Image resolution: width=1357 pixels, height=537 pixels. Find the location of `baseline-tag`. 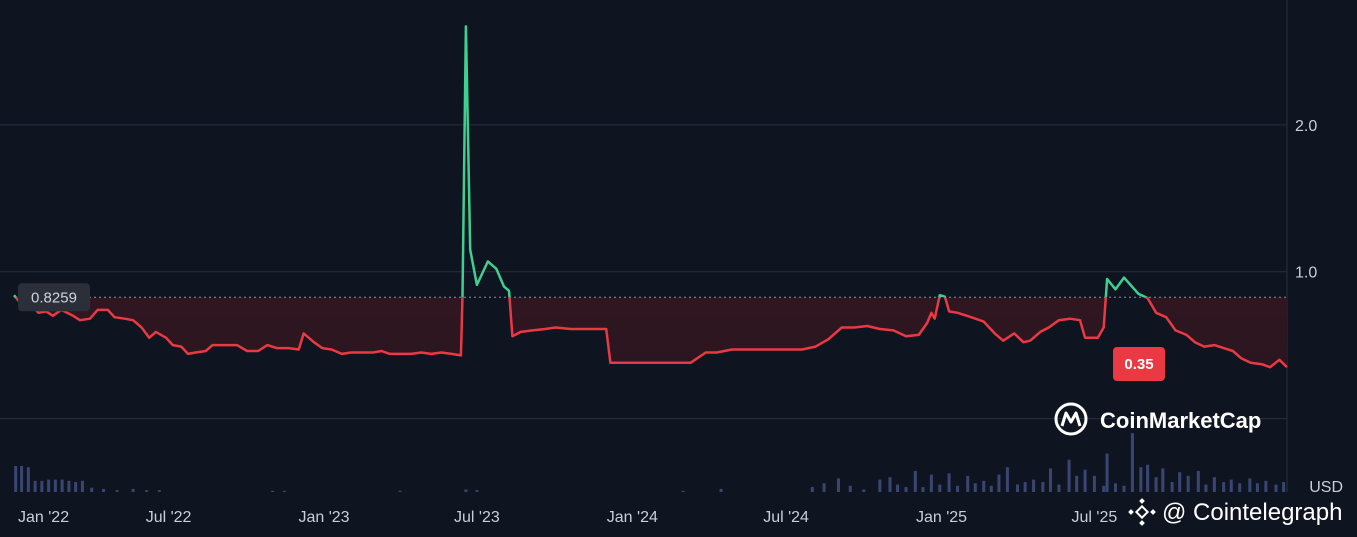

baseline-tag is located at coordinates (54, 297).